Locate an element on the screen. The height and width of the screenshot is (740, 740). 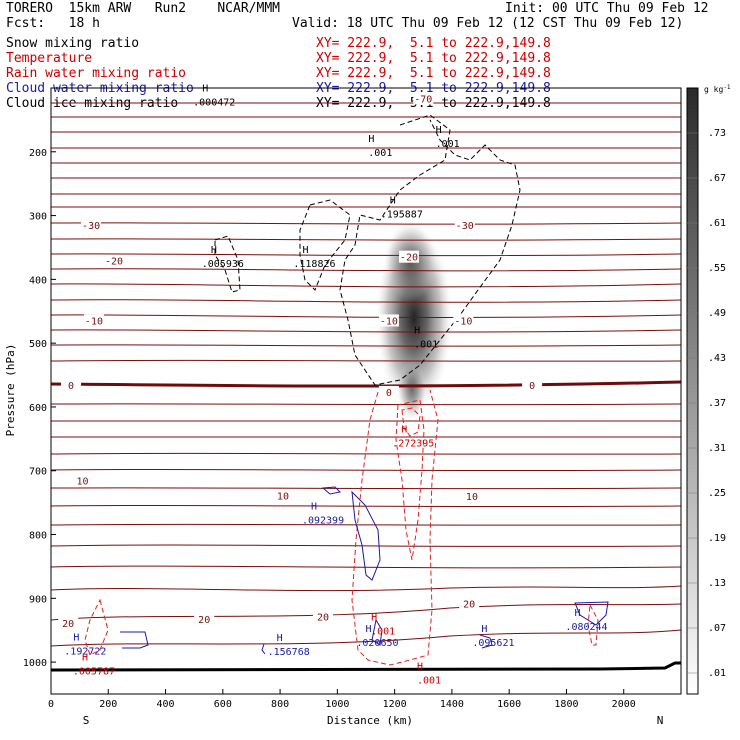
max-value-label: .092399 is located at coordinates (323, 520).